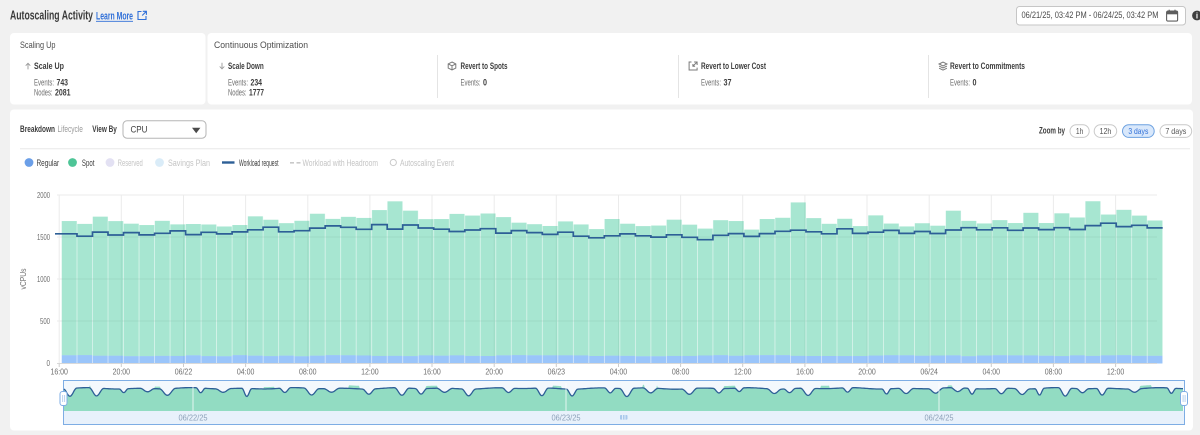 The width and height of the screenshot is (1200, 435). What do you see at coordinates (49, 66) in the screenshot?
I see `svg-text: Scale Up` at bounding box center [49, 66].